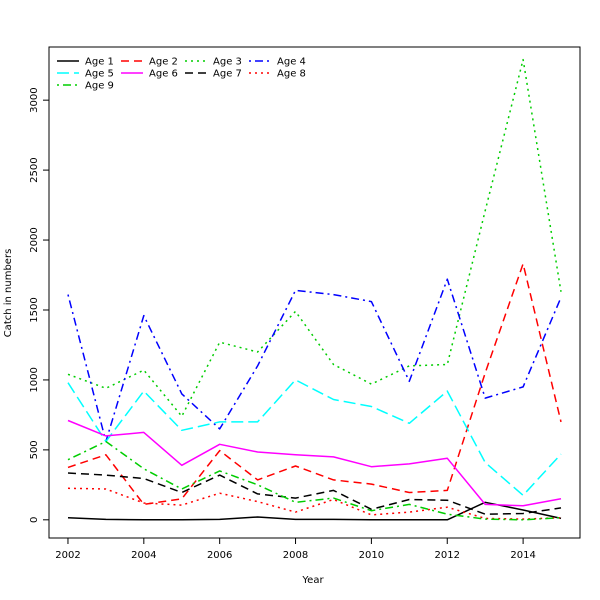 The width and height of the screenshot is (600, 600). I want to click on x-tick-label: 2014, so click(522, 555).